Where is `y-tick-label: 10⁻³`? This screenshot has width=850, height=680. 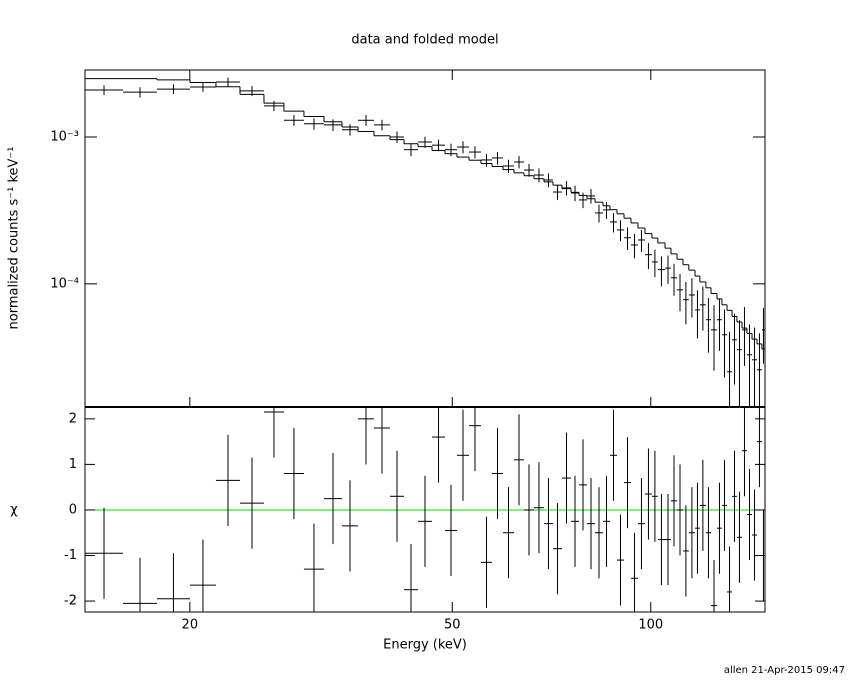
y-tick-label: 10⁻³ is located at coordinates (64, 137).